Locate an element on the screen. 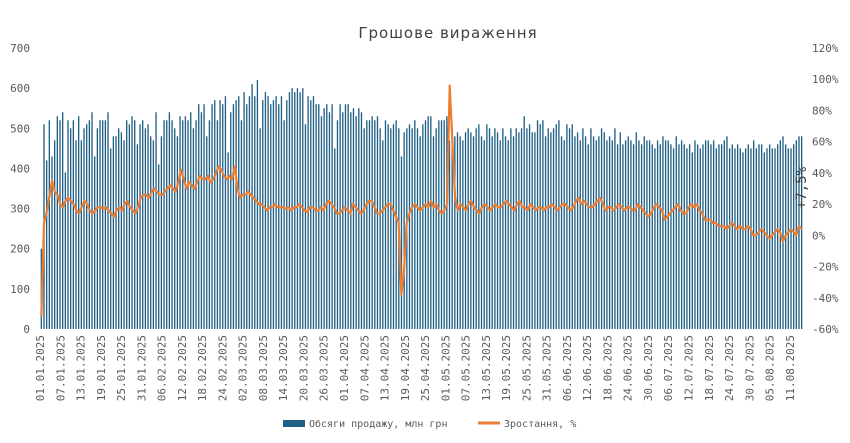 Image resolution: width=850 pixels, height=443 pixels. x-tick-label: 30.06.2025 is located at coordinates (648, 368).